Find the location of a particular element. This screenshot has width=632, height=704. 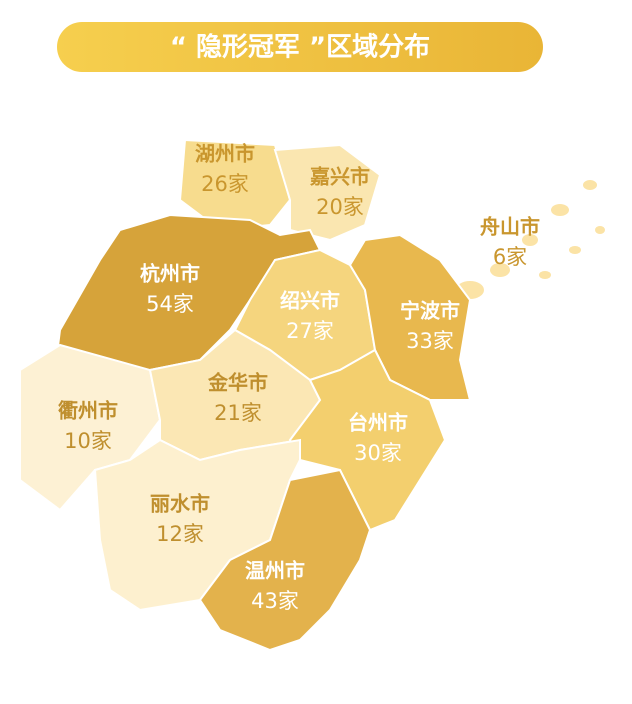

region-name: 丽水市 is located at coordinates (180, 504).